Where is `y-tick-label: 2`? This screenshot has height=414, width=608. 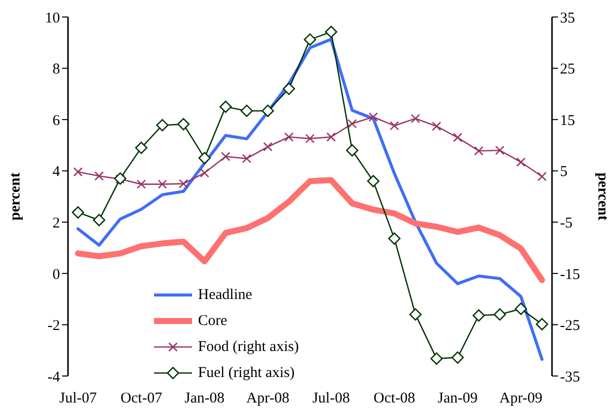
y-tick-label: 2 is located at coordinates (56, 223).